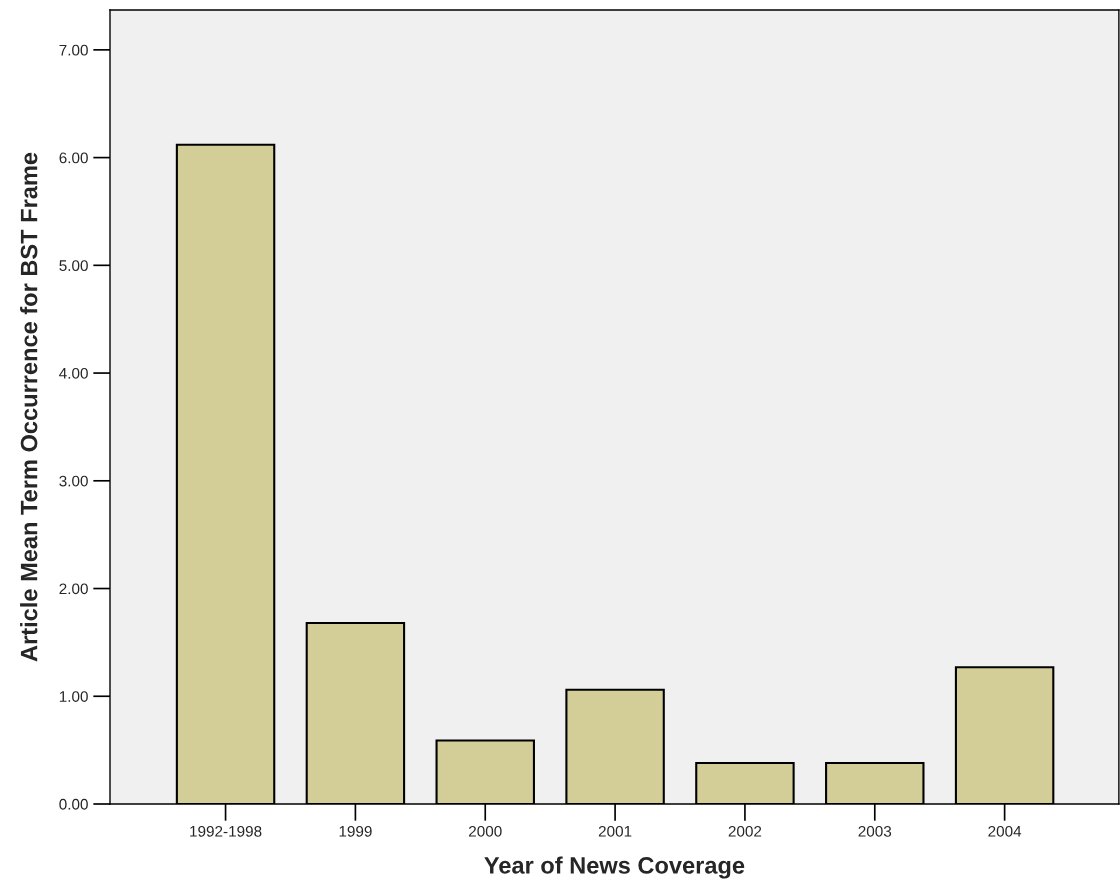 This screenshot has height=892, width=1120. Describe the element at coordinates (73, 696) in the screenshot. I see `y-tick-label: 1.00` at that location.